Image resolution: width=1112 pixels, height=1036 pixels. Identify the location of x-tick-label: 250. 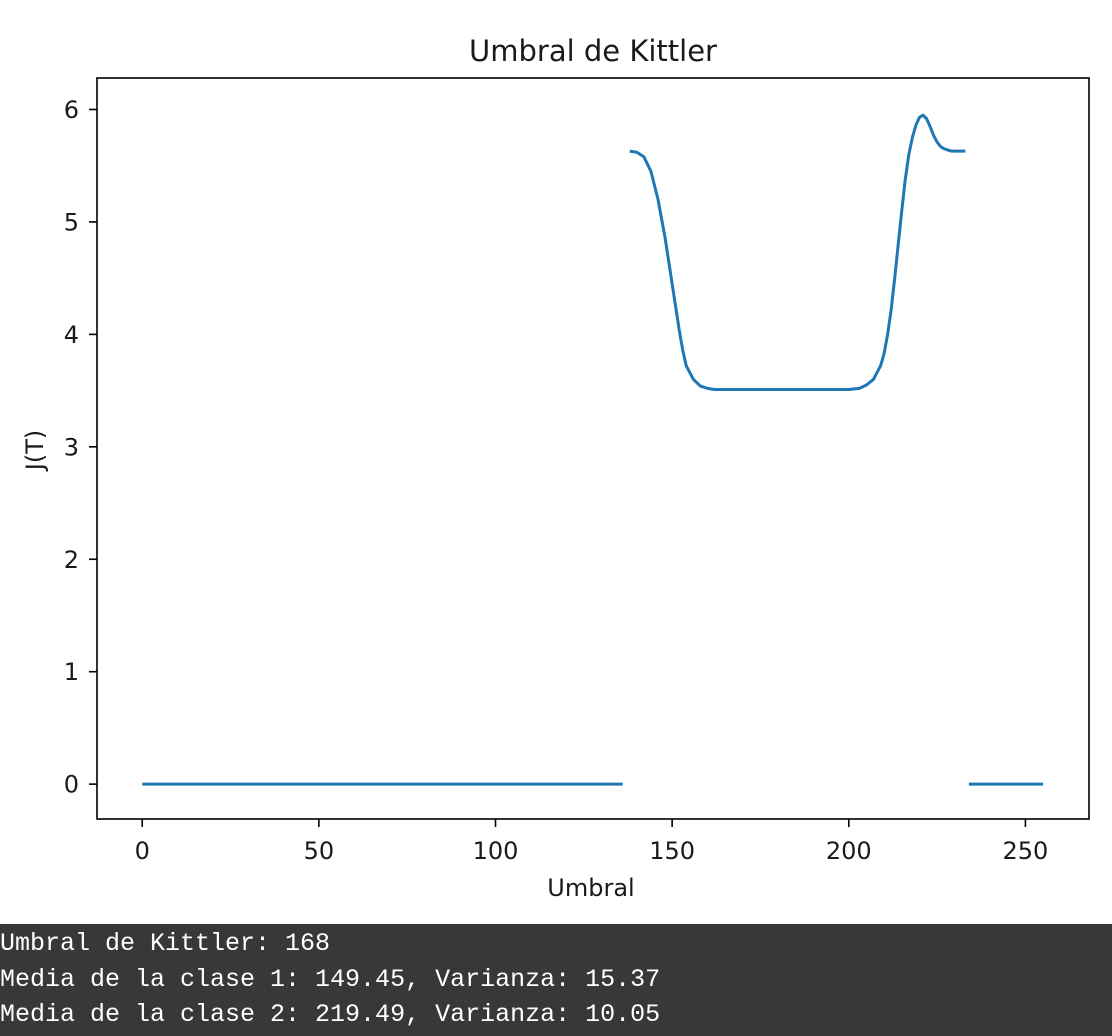
(1026, 851).